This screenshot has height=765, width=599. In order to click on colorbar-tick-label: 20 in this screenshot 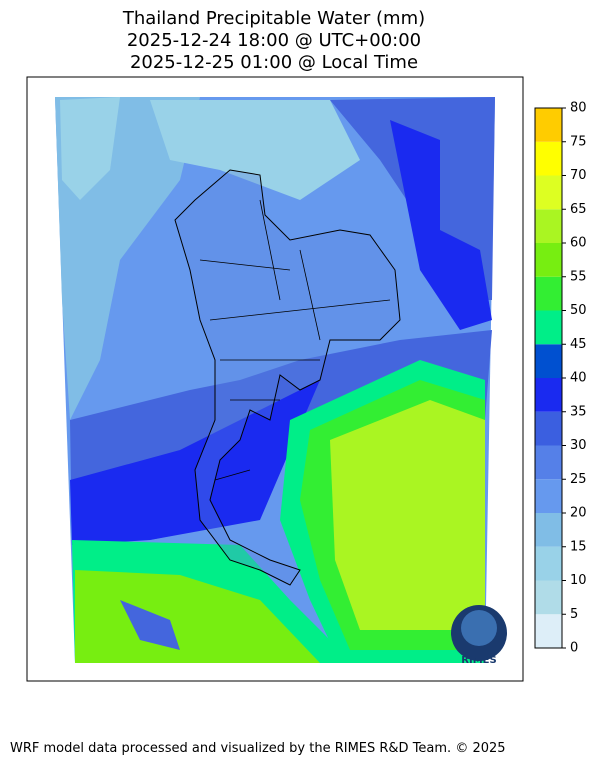, I will do `click(578, 513)`.